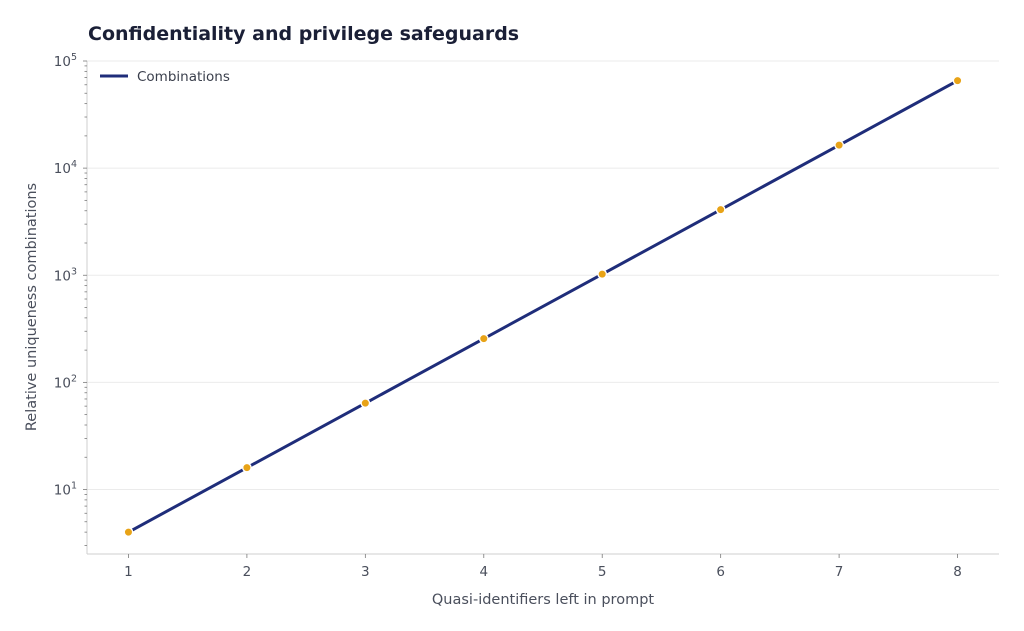 Image resolution: width=1024 pixels, height=631 pixels. I want to click on chart-title: Confidentiality and privilege safeguards, so click(303, 34).